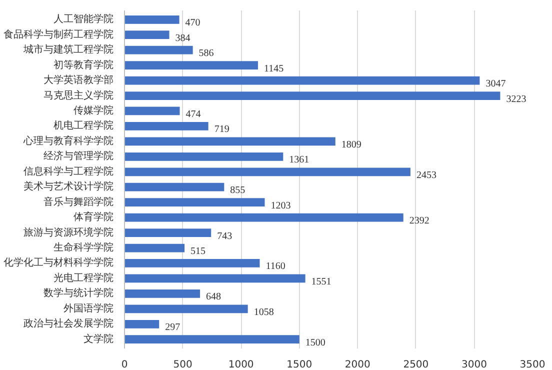 Image resolution: width=552 pixels, height=370 pixels. Describe the element at coordinates (198, 252) in the screenshot. I see `data-label: 515` at that location.